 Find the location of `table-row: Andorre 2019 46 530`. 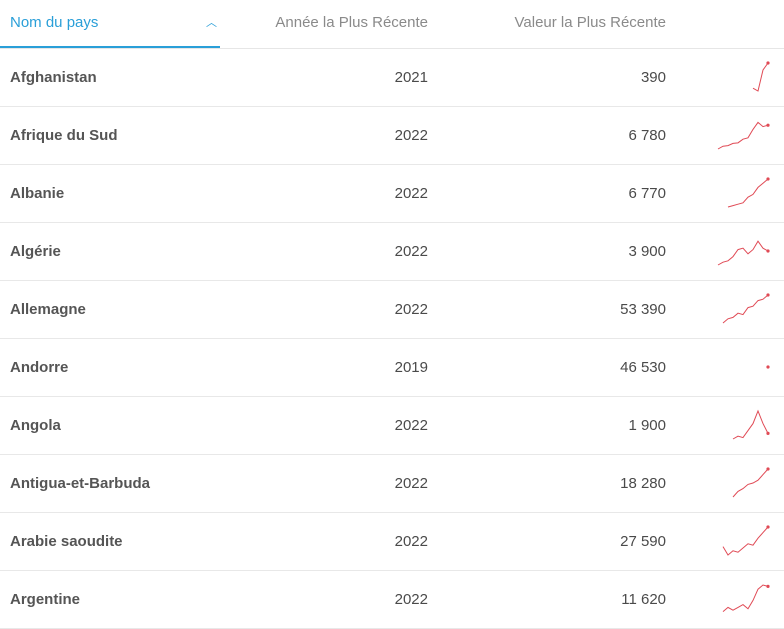

table-row: Andorre 2019 46 530 is located at coordinates (392, 368).